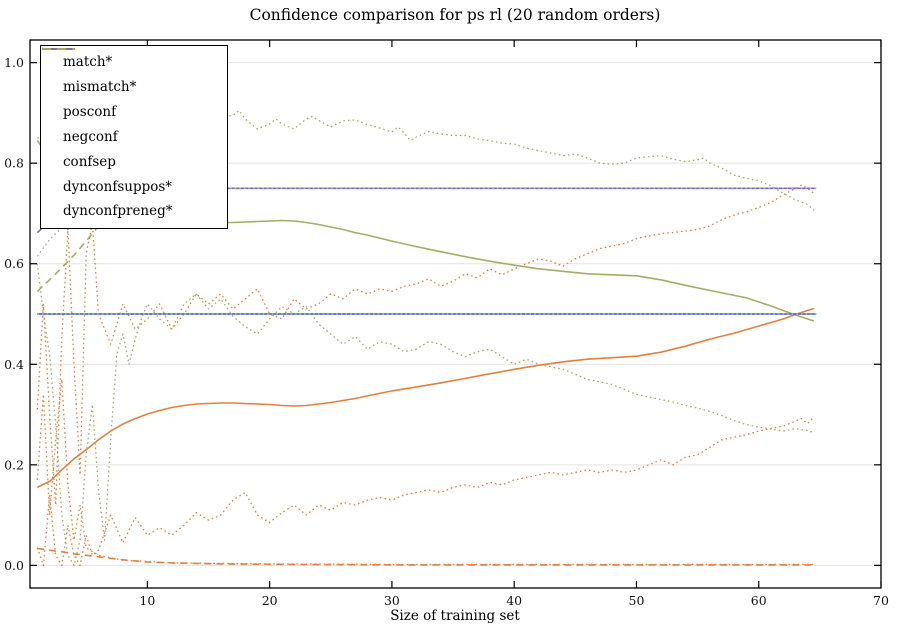 Image resolution: width=906 pixels, height=644 pixels. I want to click on x-tick-label: 40, so click(514, 600).